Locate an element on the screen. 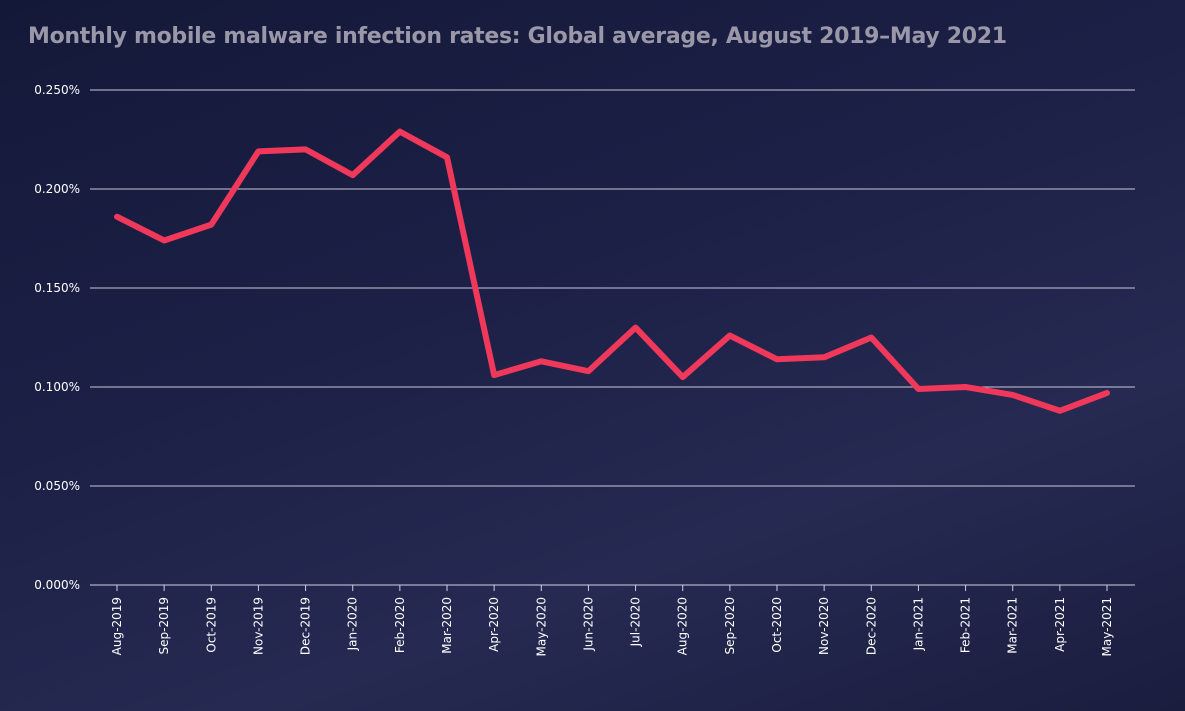 The image size is (1185, 711). x-tick-label: Apr-2020 is located at coordinates (494, 624).